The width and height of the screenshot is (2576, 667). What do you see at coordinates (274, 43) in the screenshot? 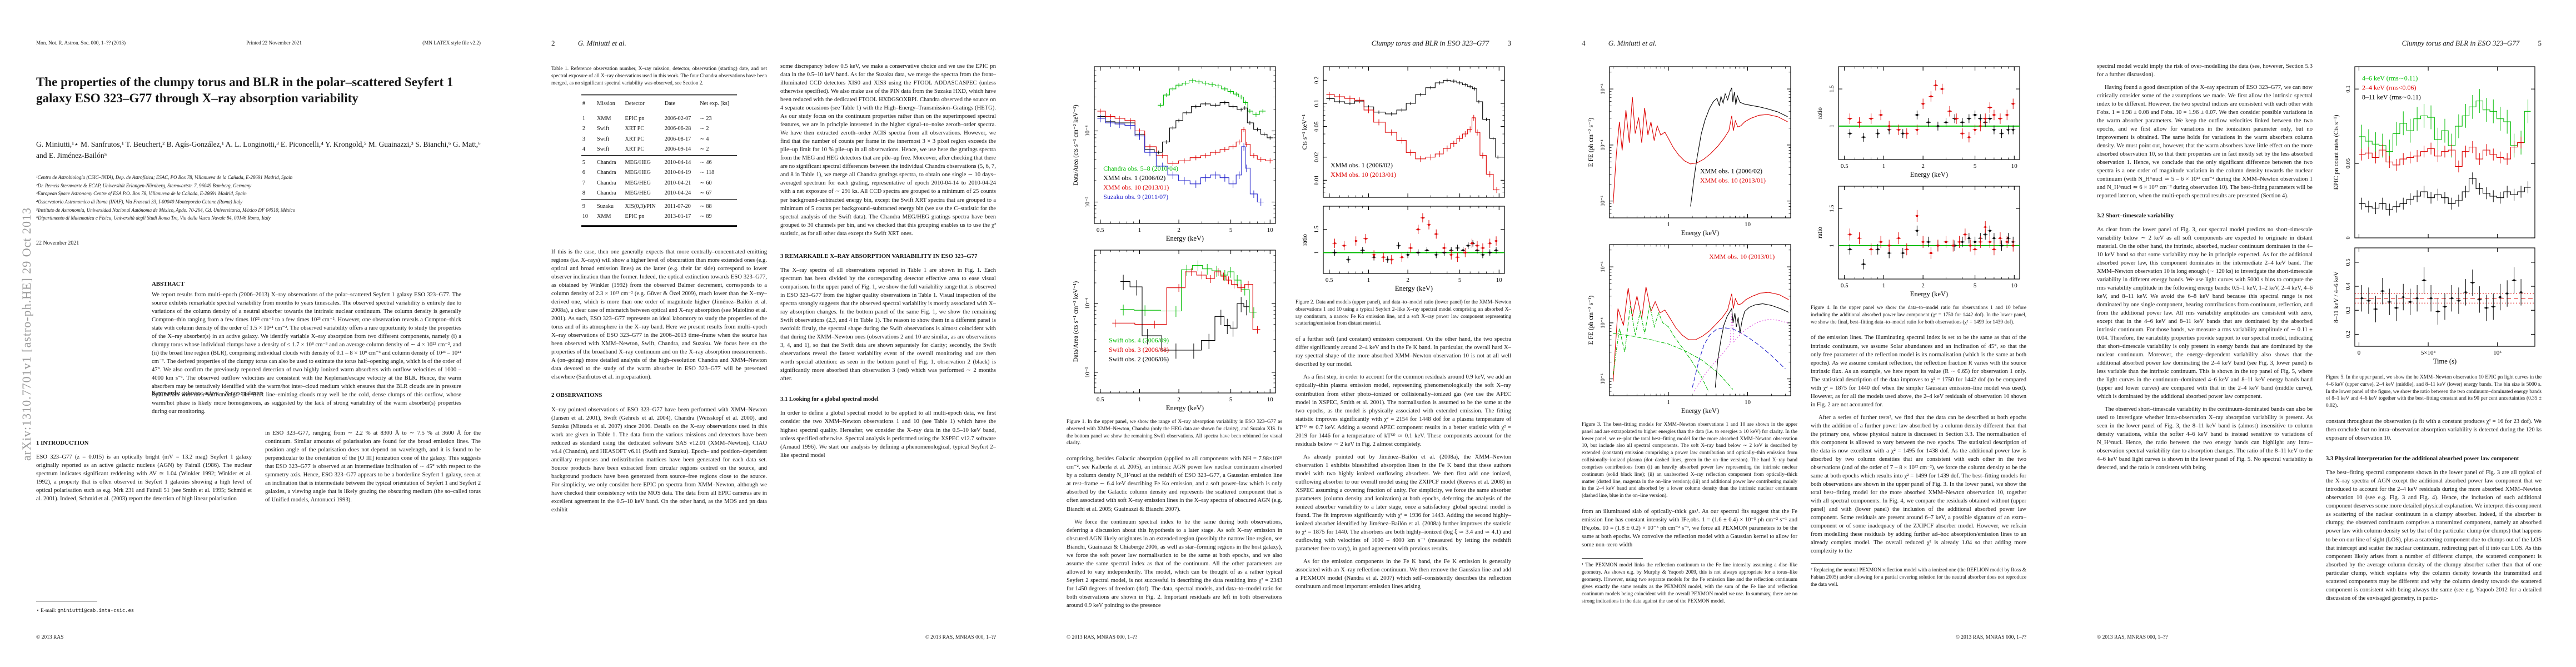
I see `printed-date: Printed 22 November 2021` at bounding box center [274, 43].